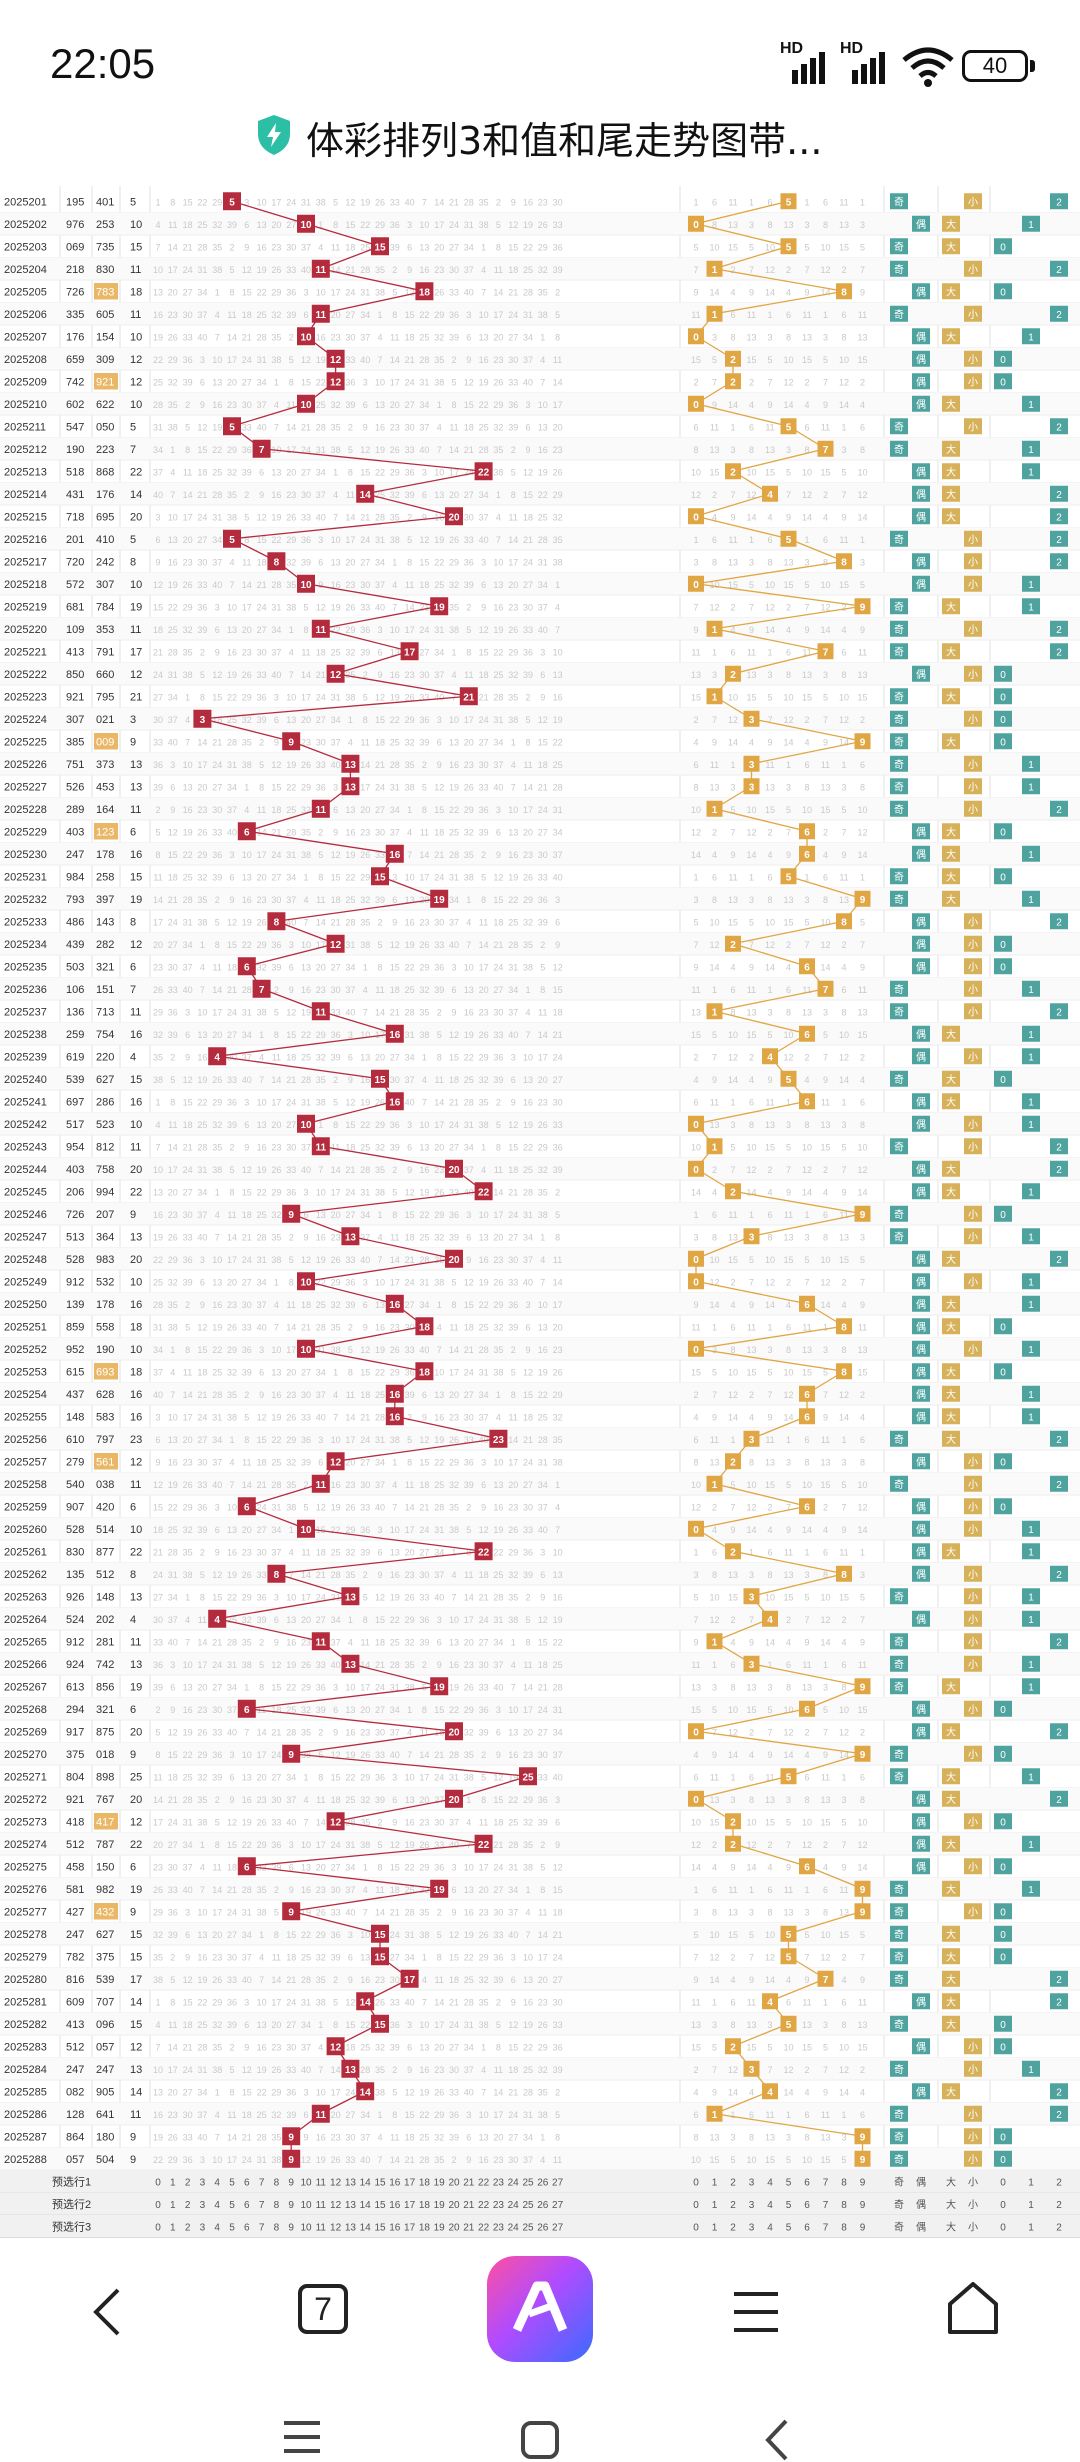 The image size is (1080, 2462). I want to click on draw-number-cell: 921, so click(75, 1800).